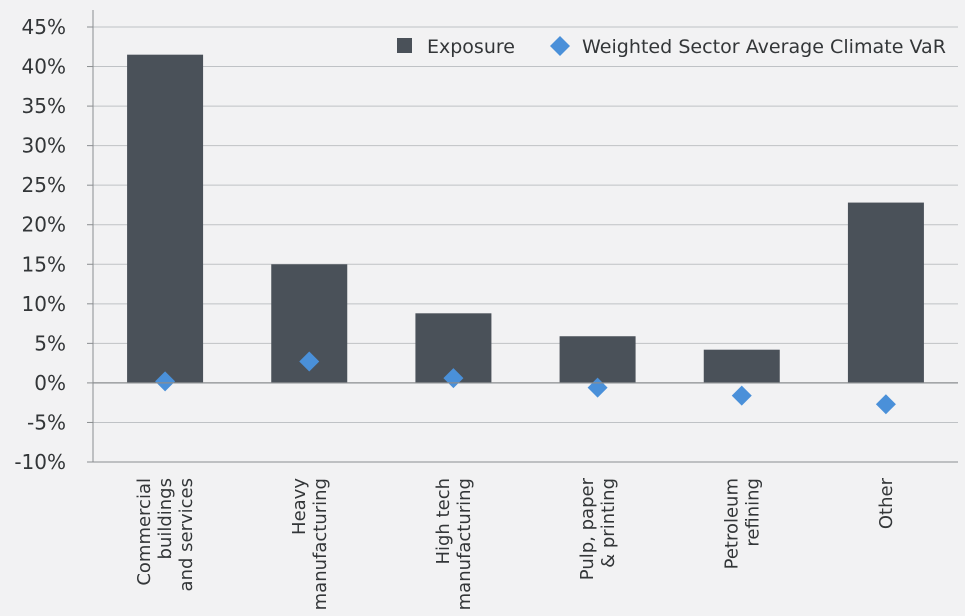  I want to click on legend-swatch-exposure, so click(404, 45).